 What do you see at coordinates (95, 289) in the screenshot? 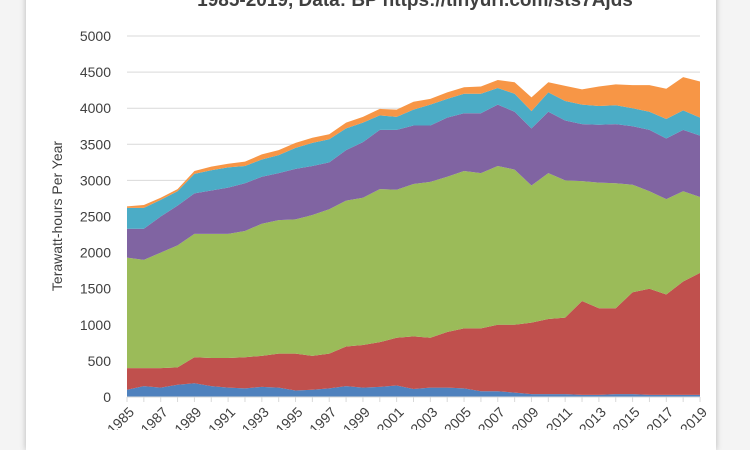
I see `y-tick-label: 1500` at bounding box center [95, 289].